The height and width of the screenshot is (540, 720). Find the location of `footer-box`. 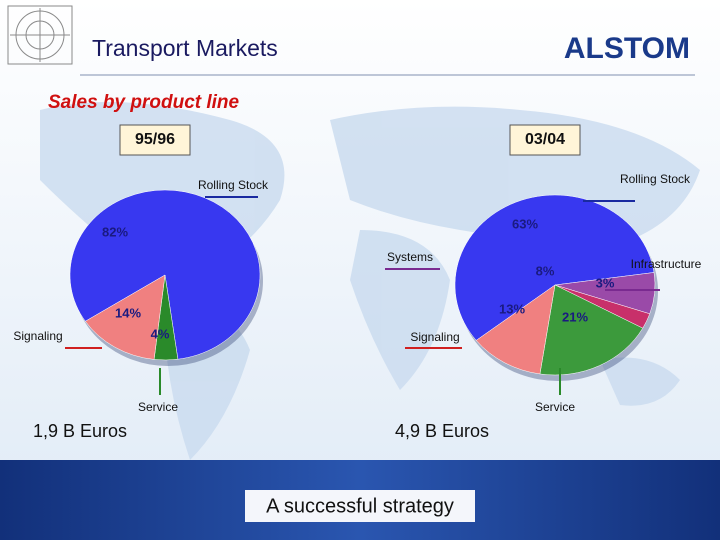

footer-box is located at coordinates (360, 506).